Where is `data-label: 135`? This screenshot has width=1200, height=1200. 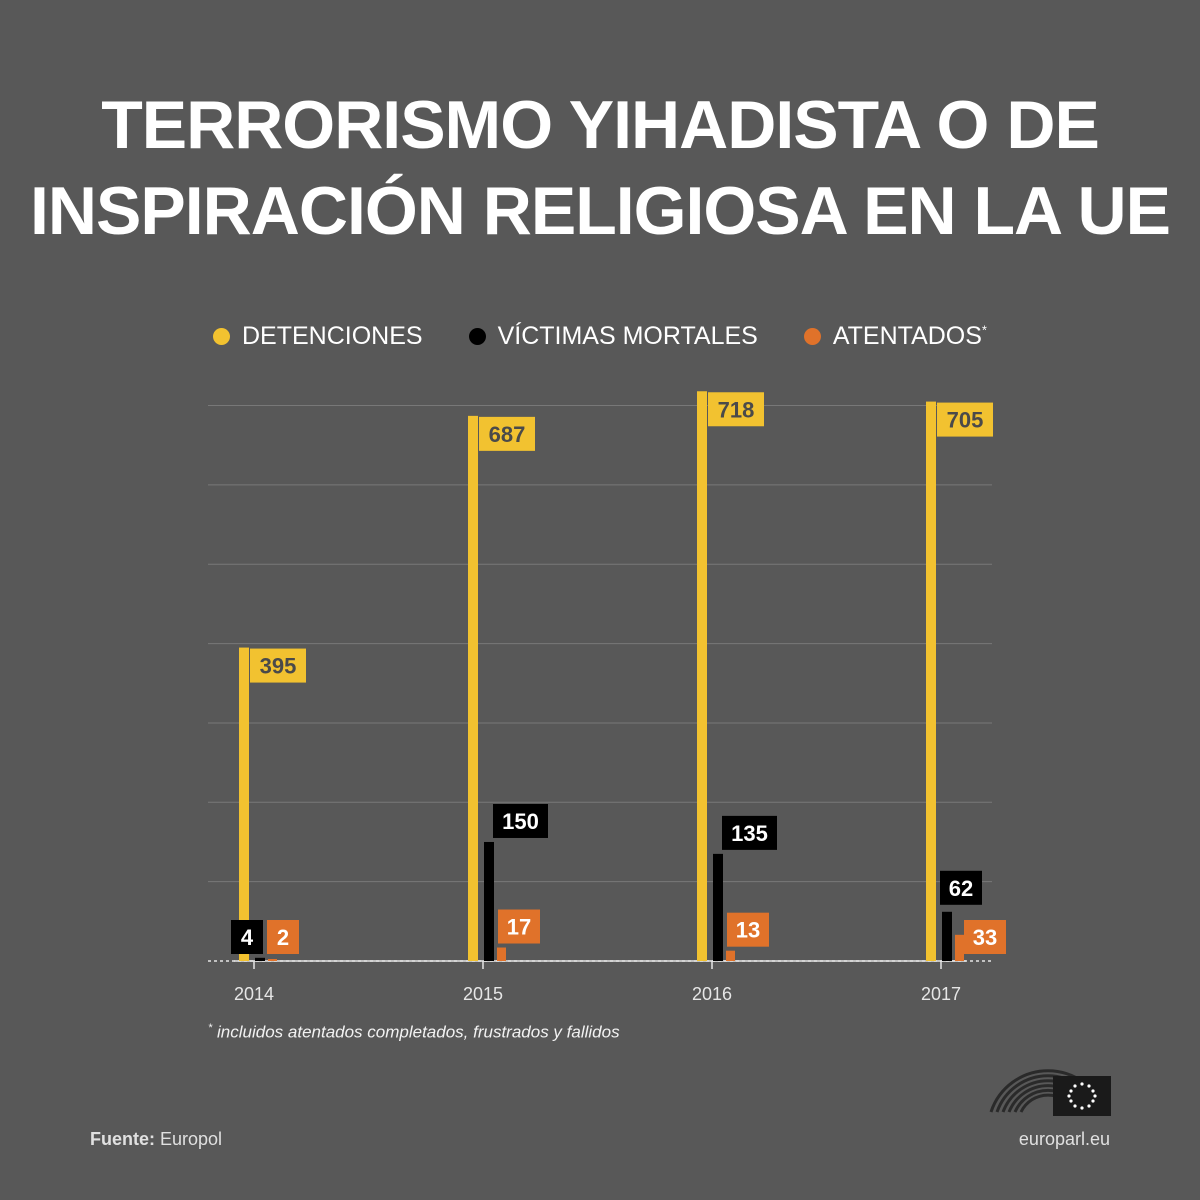
data-label: 135 is located at coordinates (749, 833).